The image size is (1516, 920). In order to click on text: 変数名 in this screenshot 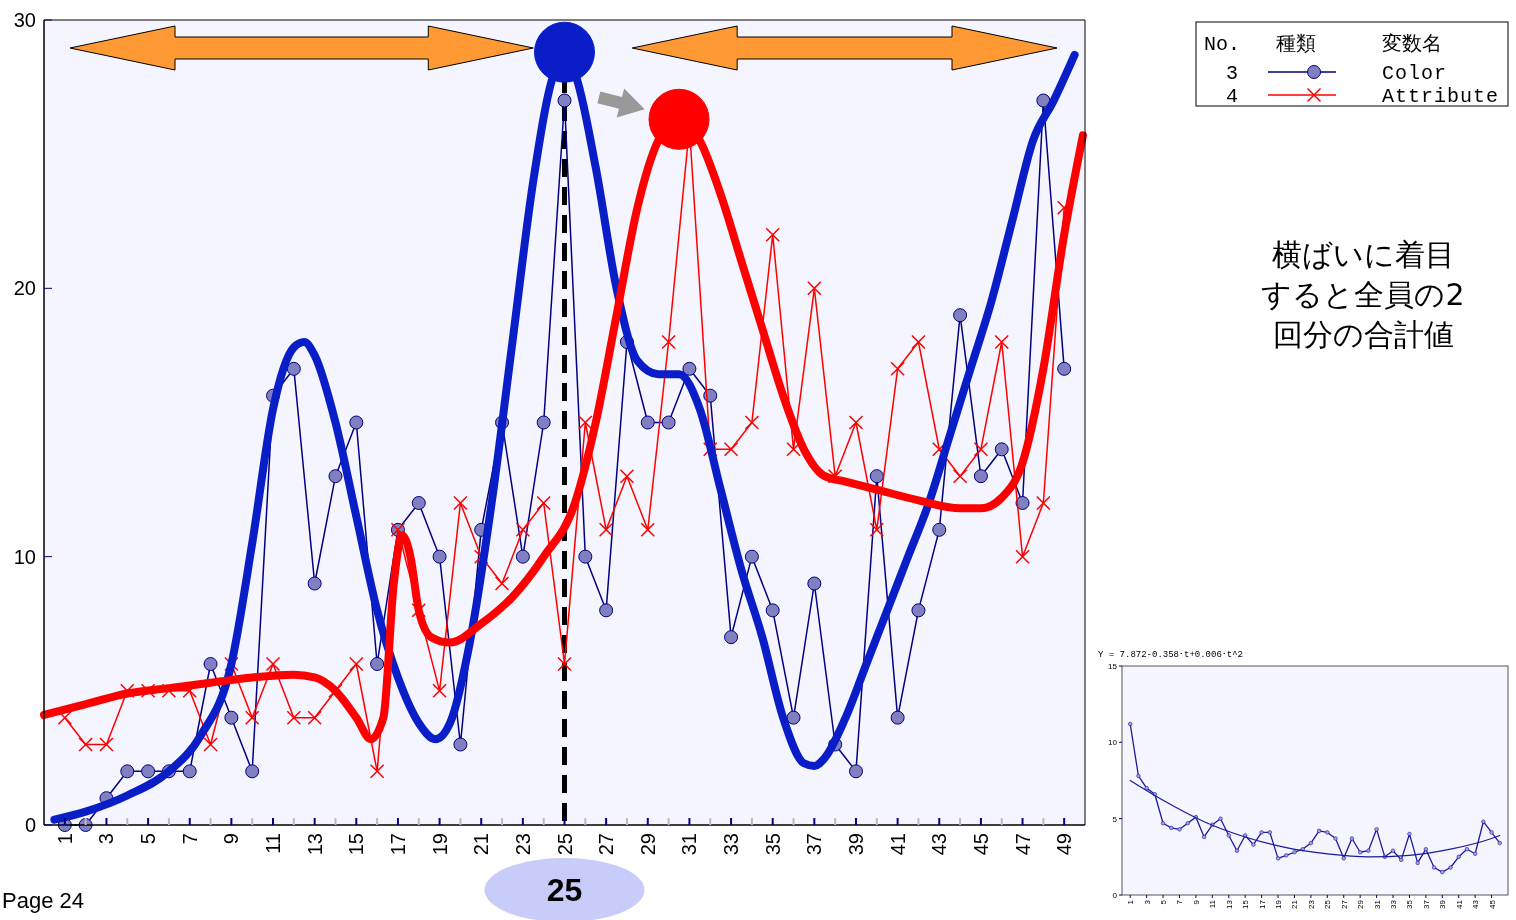, I will do `click(1412, 44)`.